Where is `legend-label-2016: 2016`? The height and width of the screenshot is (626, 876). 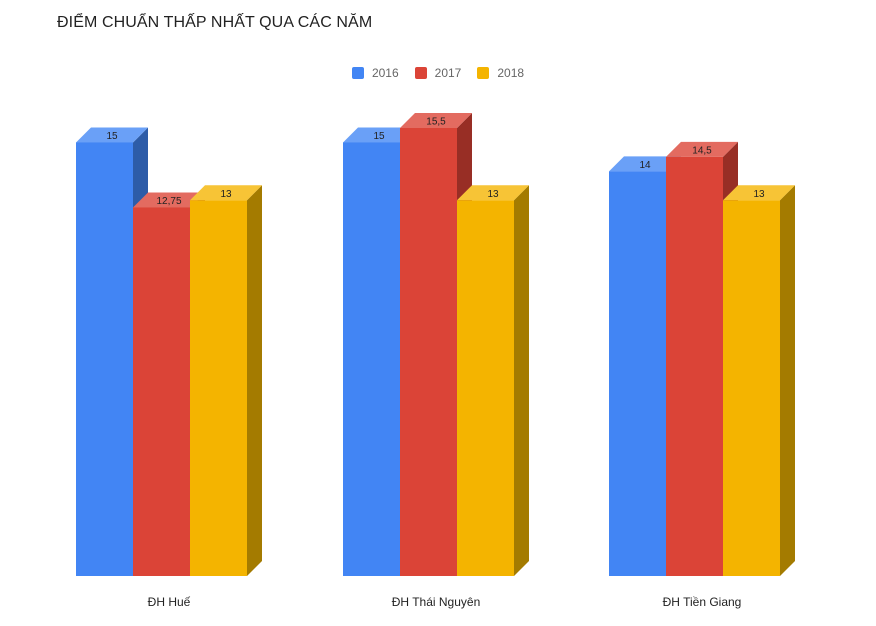 legend-label-2016: 2016 is located at coordinates (385, 73).